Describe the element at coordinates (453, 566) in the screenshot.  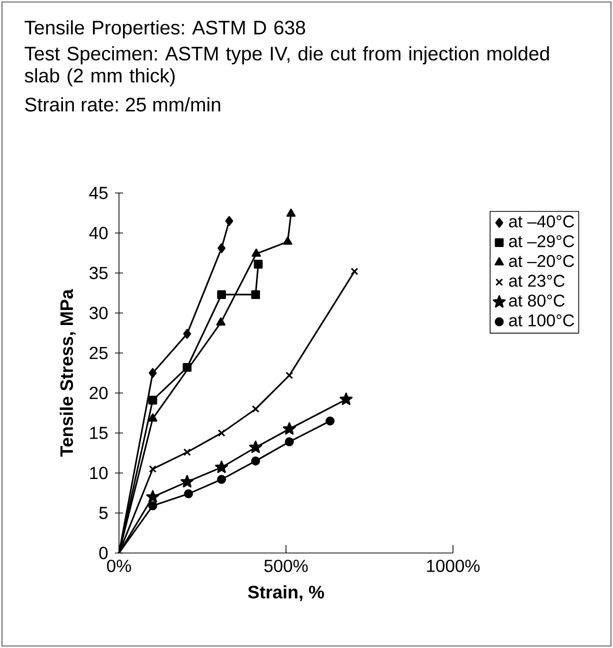
I see `x-tick-label: 1000%` at that location.